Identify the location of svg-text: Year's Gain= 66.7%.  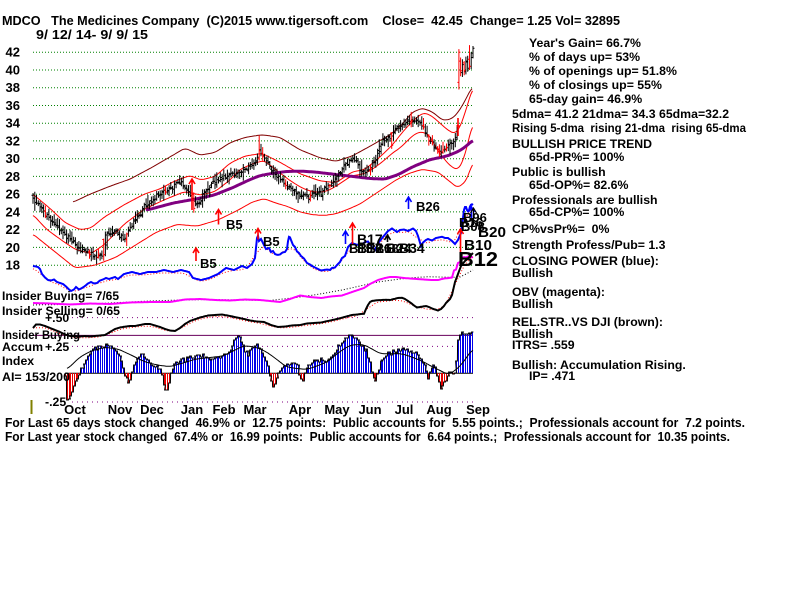
(585, 43).